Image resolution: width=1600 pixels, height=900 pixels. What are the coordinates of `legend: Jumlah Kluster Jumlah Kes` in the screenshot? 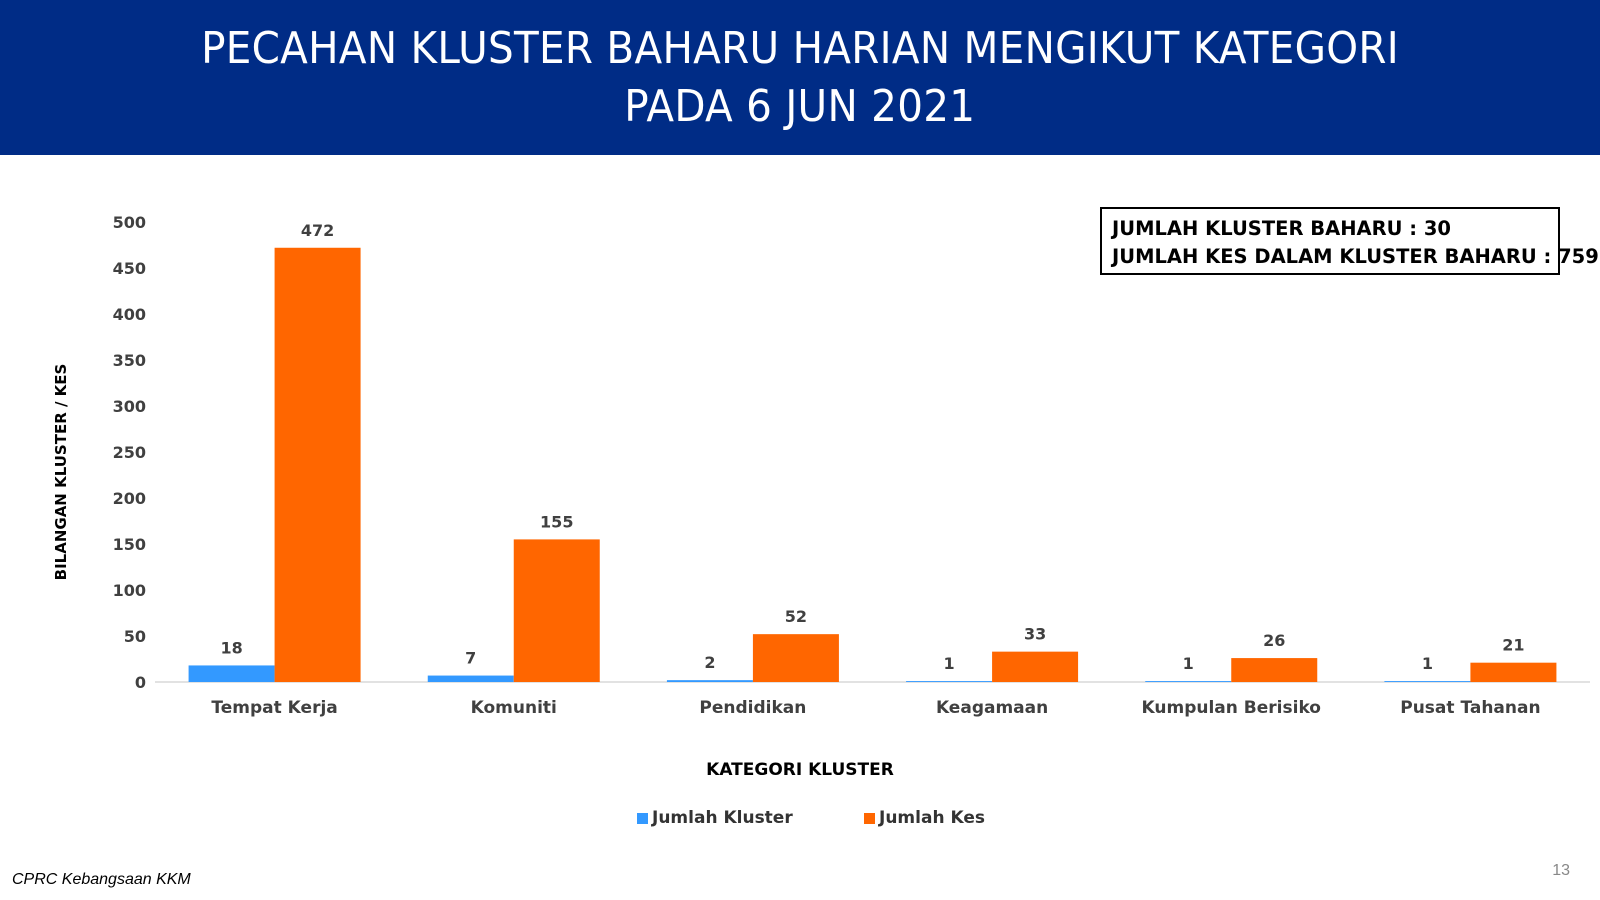 It's located at (800, 819).